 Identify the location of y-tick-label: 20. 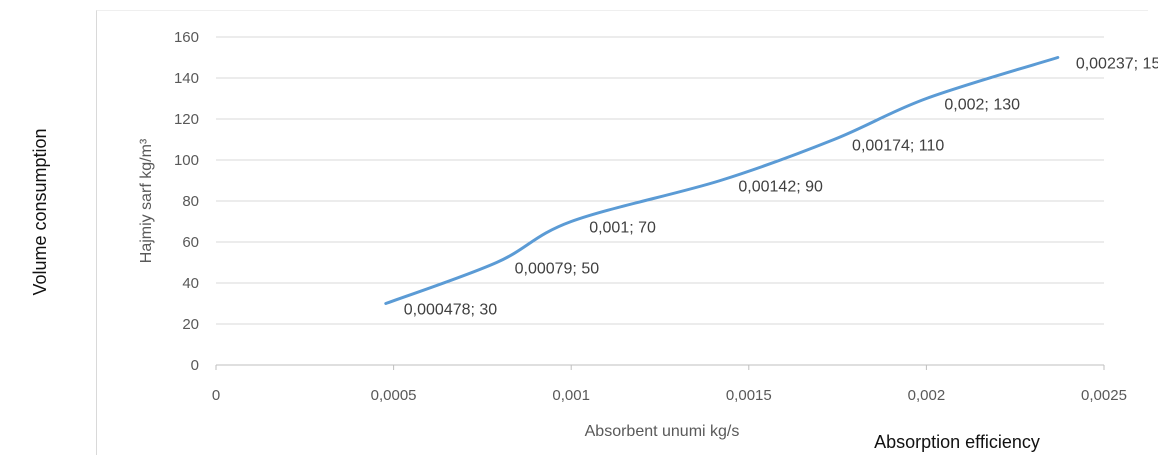
(190, 324).